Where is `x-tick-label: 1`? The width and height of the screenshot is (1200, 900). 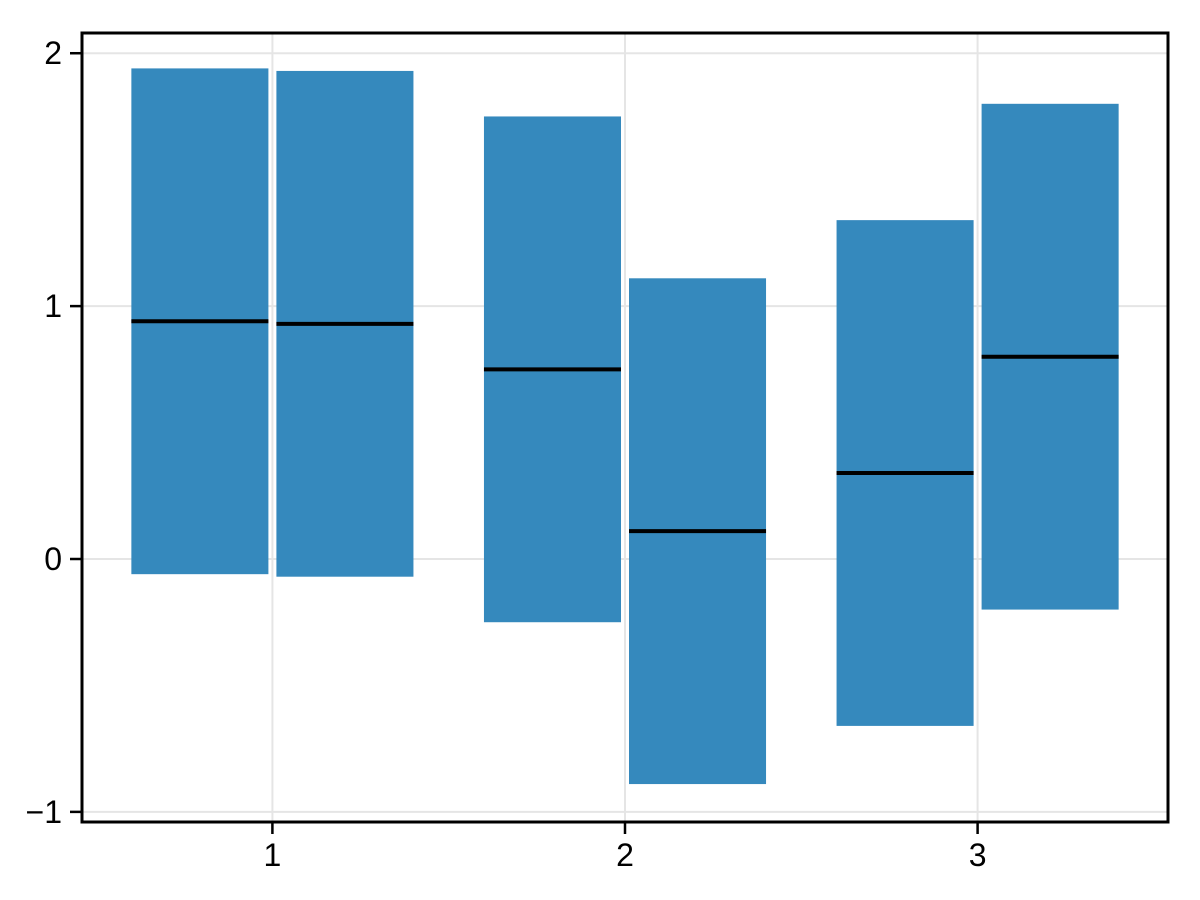
x-tick-label: 1 is located at coordinates (273, 855).